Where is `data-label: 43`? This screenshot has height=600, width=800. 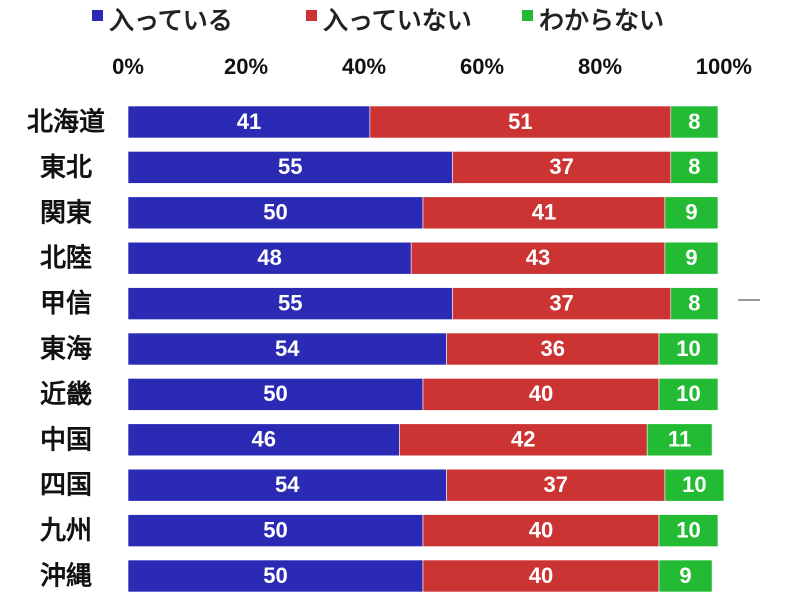 data-label: 43 is located at coordinates (538, 257).